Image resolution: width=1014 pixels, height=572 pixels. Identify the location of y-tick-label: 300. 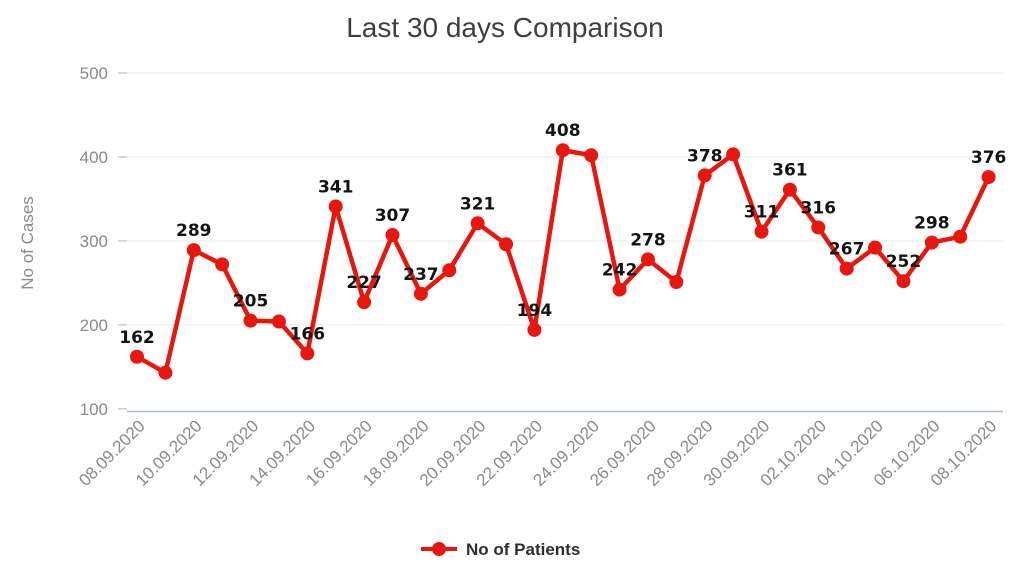
(94, 241).